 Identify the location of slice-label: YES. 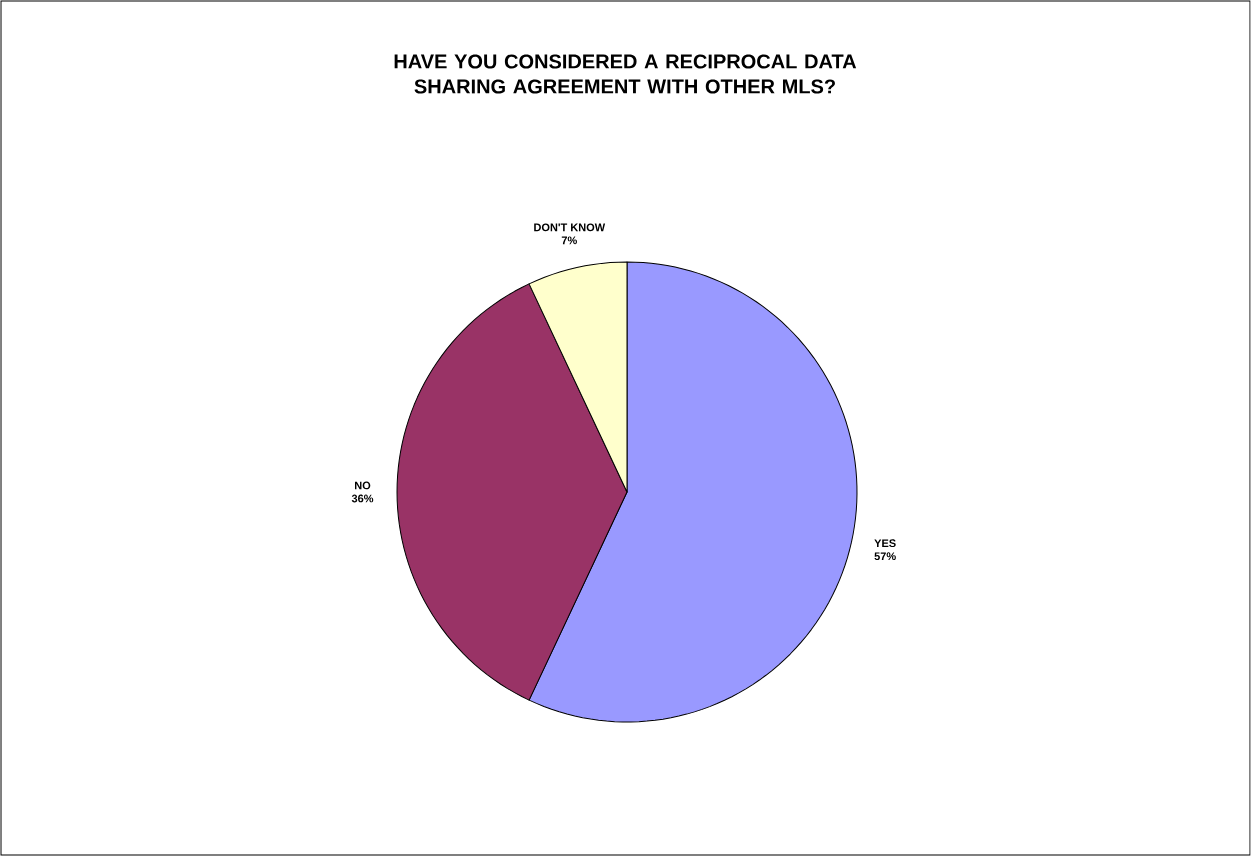
(885, 543).